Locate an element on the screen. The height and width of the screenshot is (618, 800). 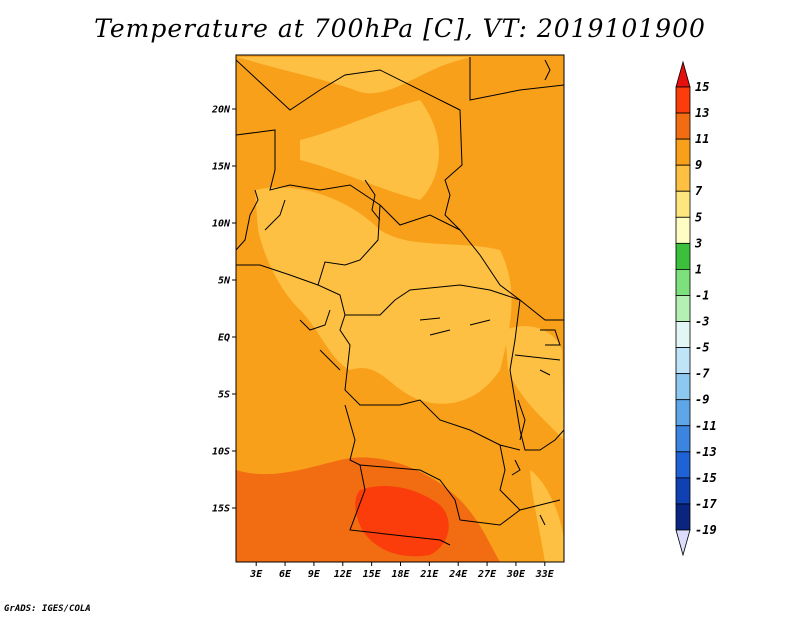
lat-label: 15N is located at coordinates (221, 167).